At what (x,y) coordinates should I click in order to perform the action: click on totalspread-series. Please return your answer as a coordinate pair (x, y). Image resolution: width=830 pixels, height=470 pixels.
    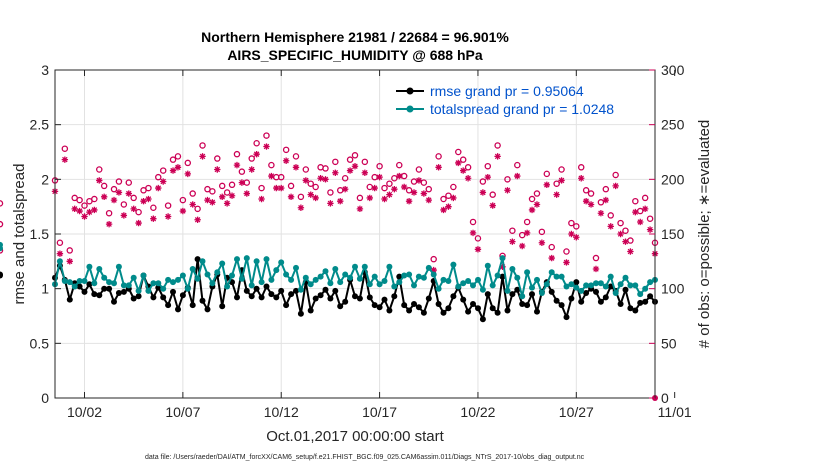
    Looking at the image, I should click on (329, 270).